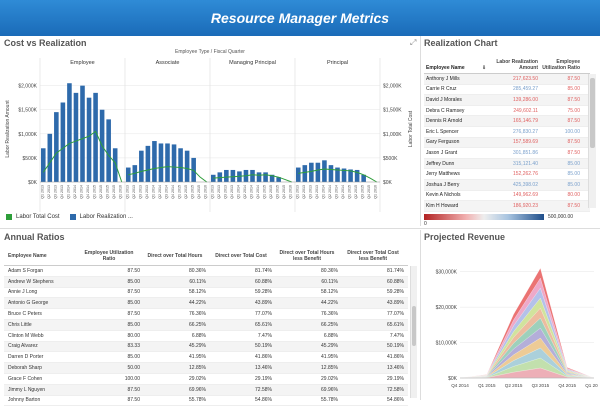 Image resolution: width=600 pixels, height=406 pixels. I want to click on realization-row: Dennis R Arnold 165,146.79 87.50, so click(507, 121).